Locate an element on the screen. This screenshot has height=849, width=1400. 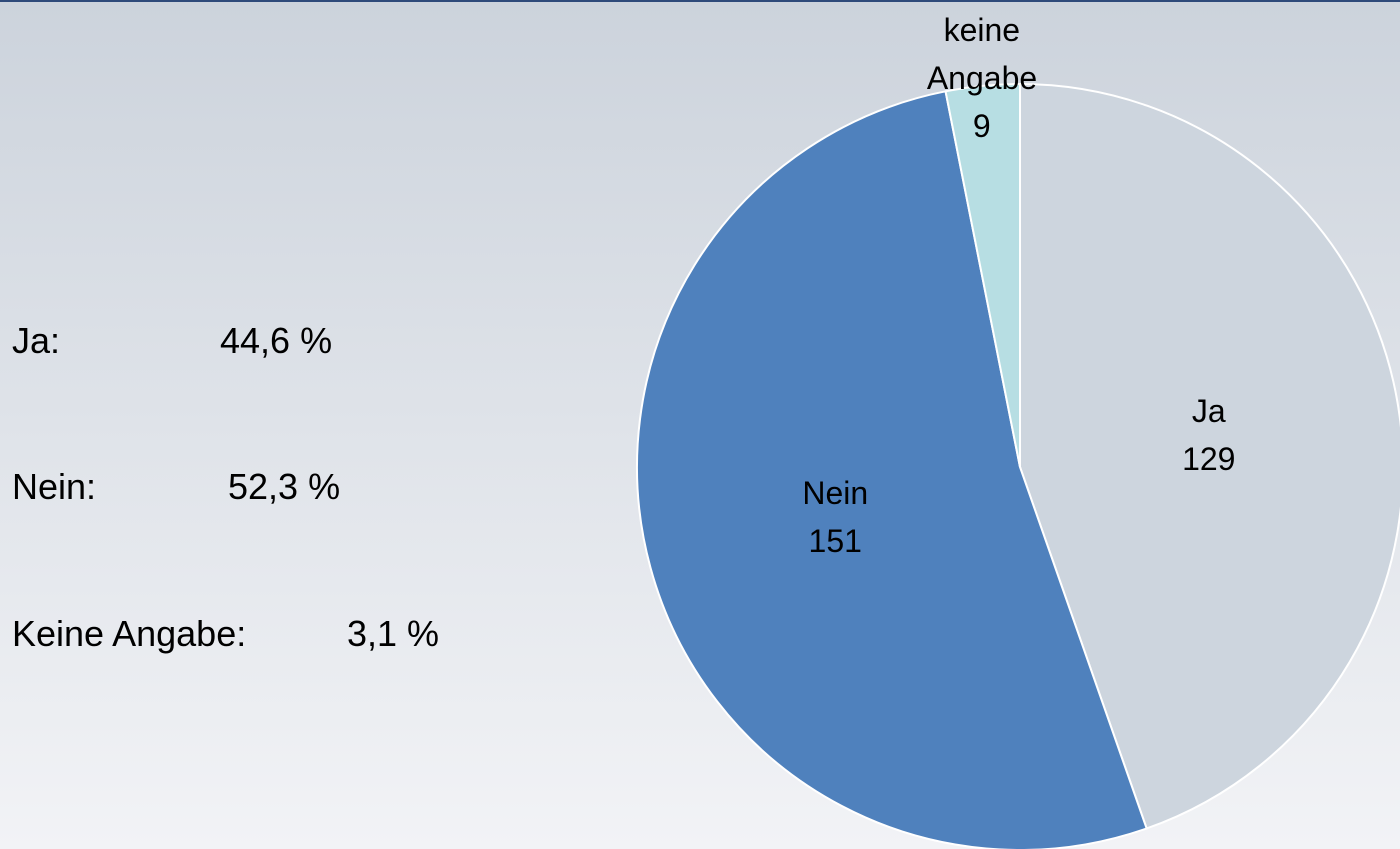
pie-slice is located at coordinates (982, 275).